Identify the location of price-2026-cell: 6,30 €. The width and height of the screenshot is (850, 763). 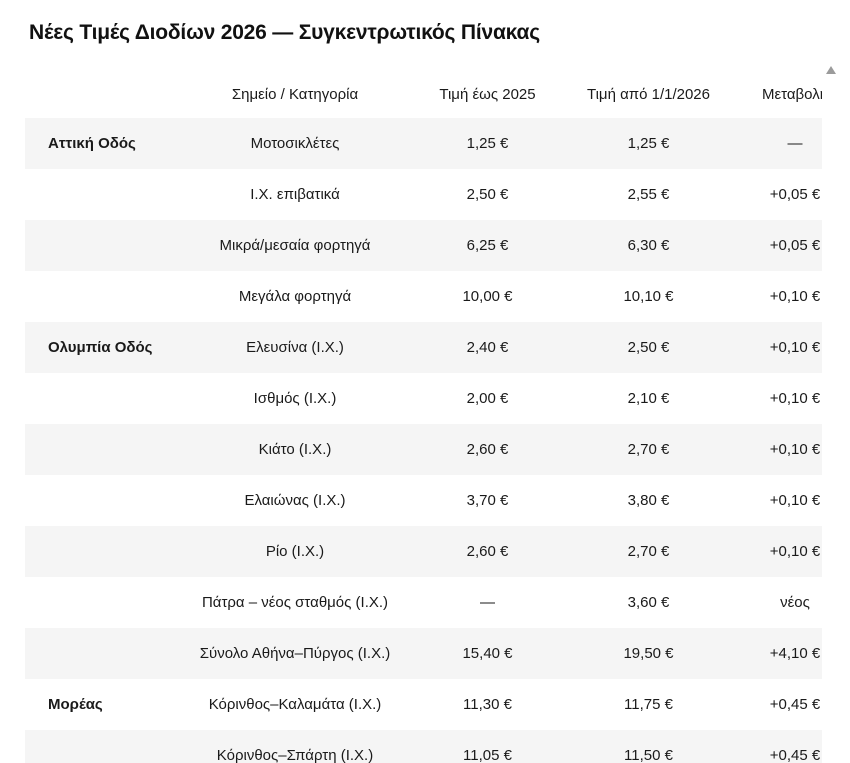
(648, 245).